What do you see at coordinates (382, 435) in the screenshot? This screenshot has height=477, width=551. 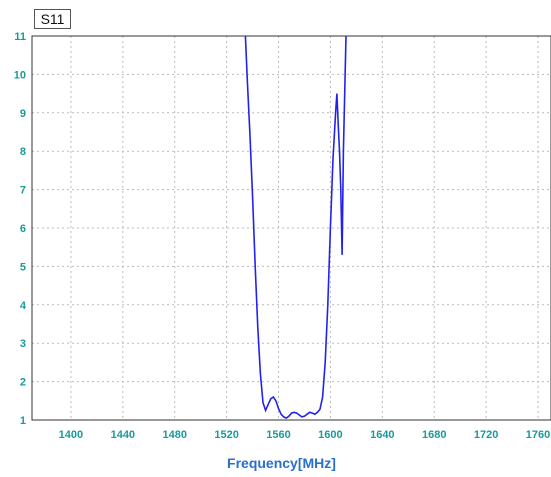 I see `x-tick-label: 1640` at bounding box center [382, 435].